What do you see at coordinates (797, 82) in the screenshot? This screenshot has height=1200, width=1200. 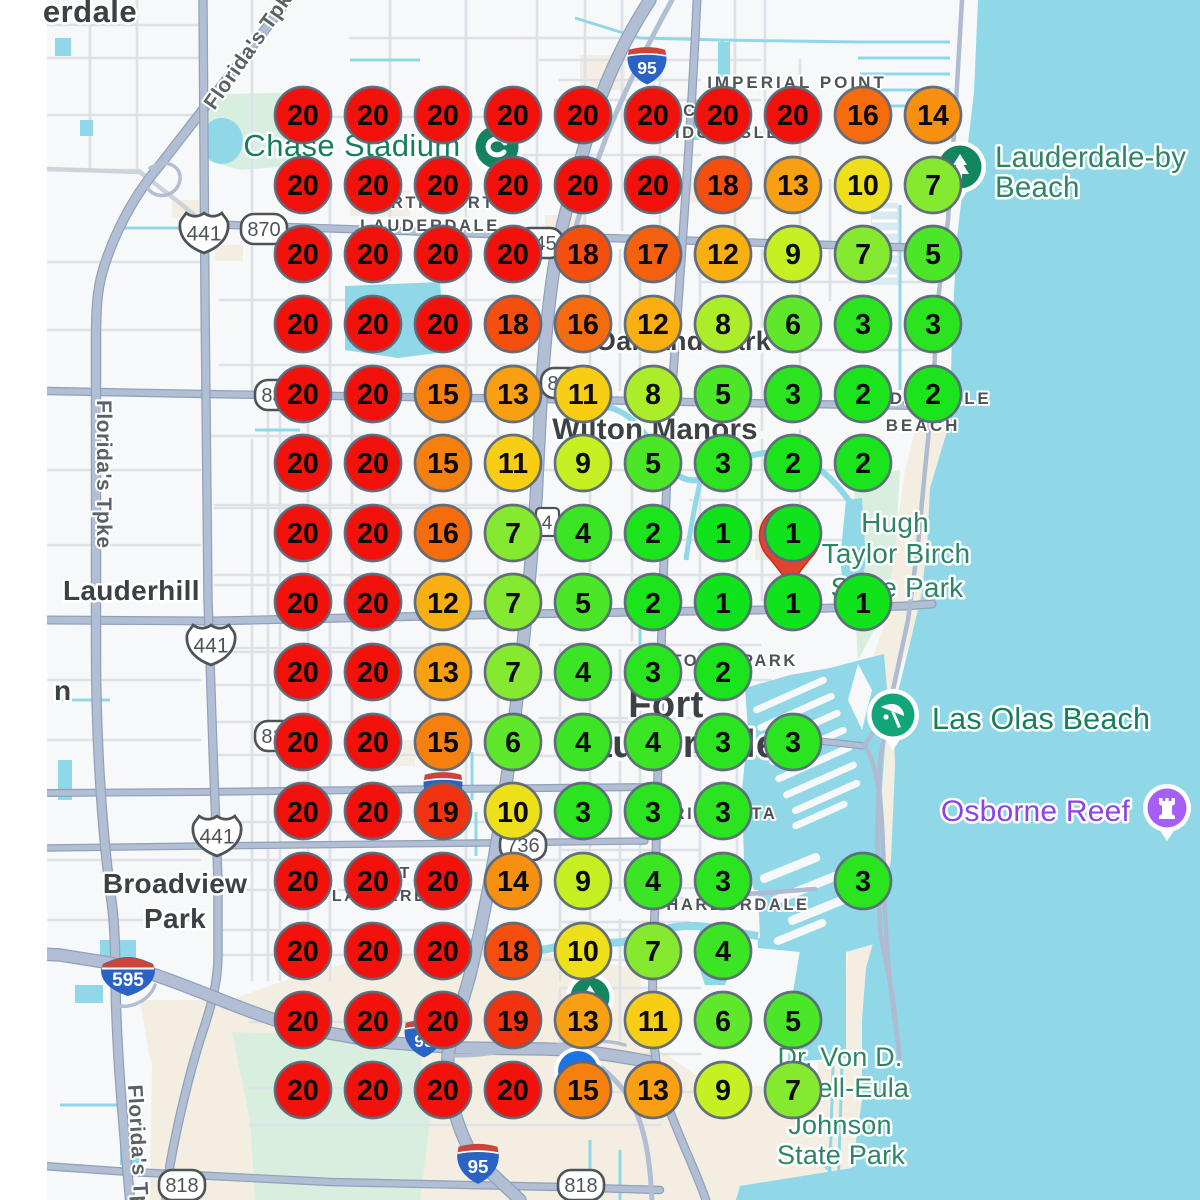 I see `svg-text: IMPERIAL POINT` at bounding box center [797, 82].